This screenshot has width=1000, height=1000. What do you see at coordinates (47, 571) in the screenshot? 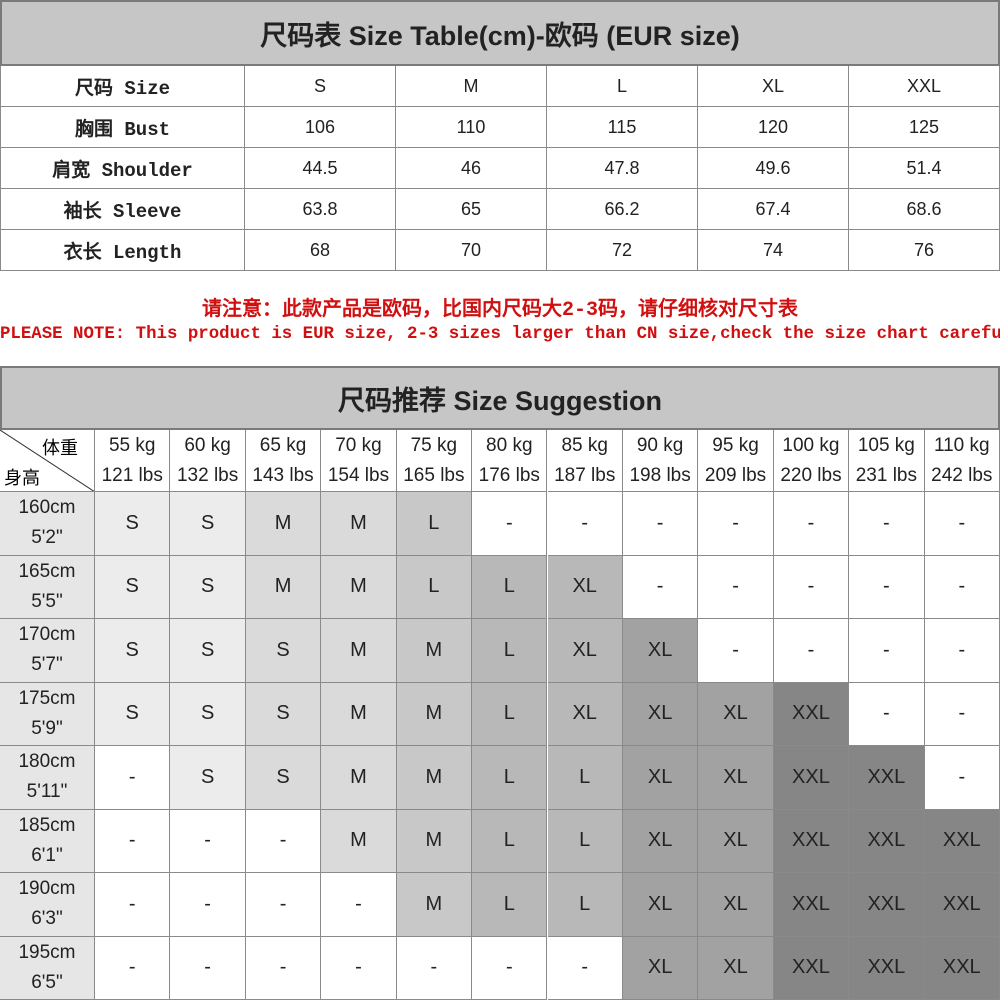
I see `height-cm: 165cm` at bounding box center [47, 571].